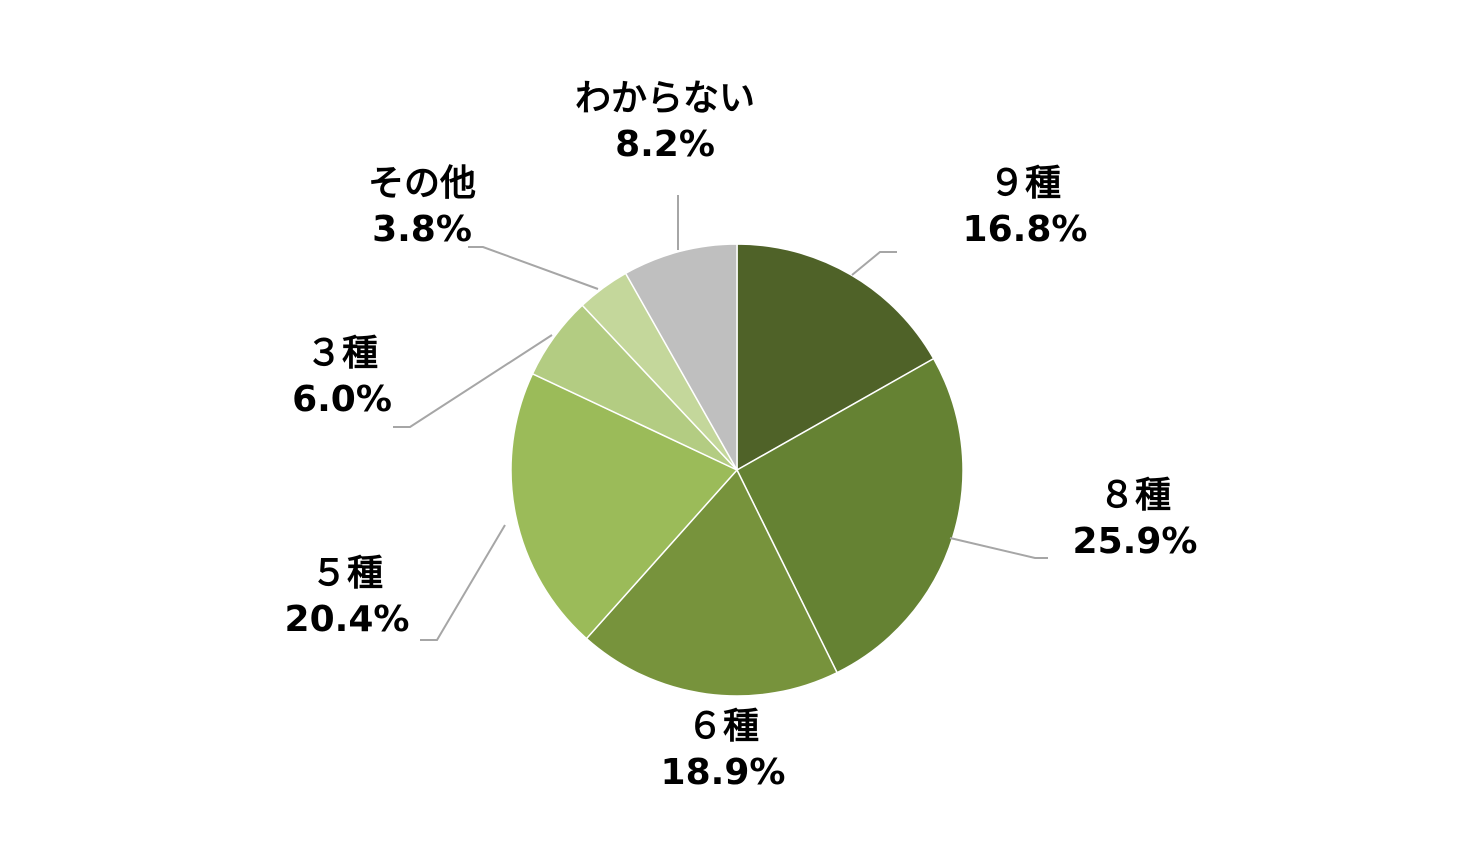 This screenshot has width=1458, height=868. What do you see at coordinates (665, 98) in the screenshot?
I see `slice-label: わからない` at bounding box center [665, 98].